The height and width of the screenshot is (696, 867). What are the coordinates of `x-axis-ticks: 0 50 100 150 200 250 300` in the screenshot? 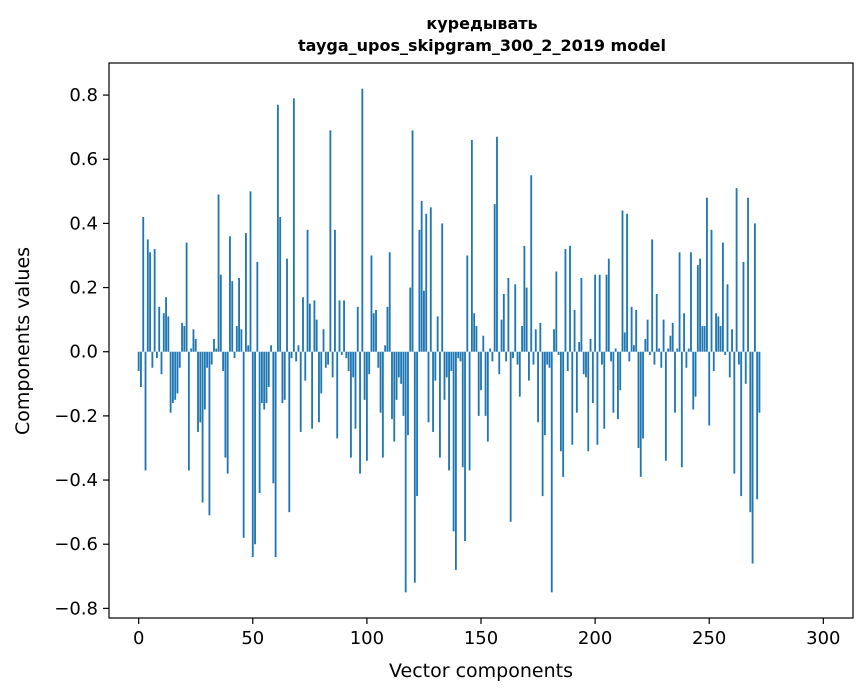 It's located at (487, 633).